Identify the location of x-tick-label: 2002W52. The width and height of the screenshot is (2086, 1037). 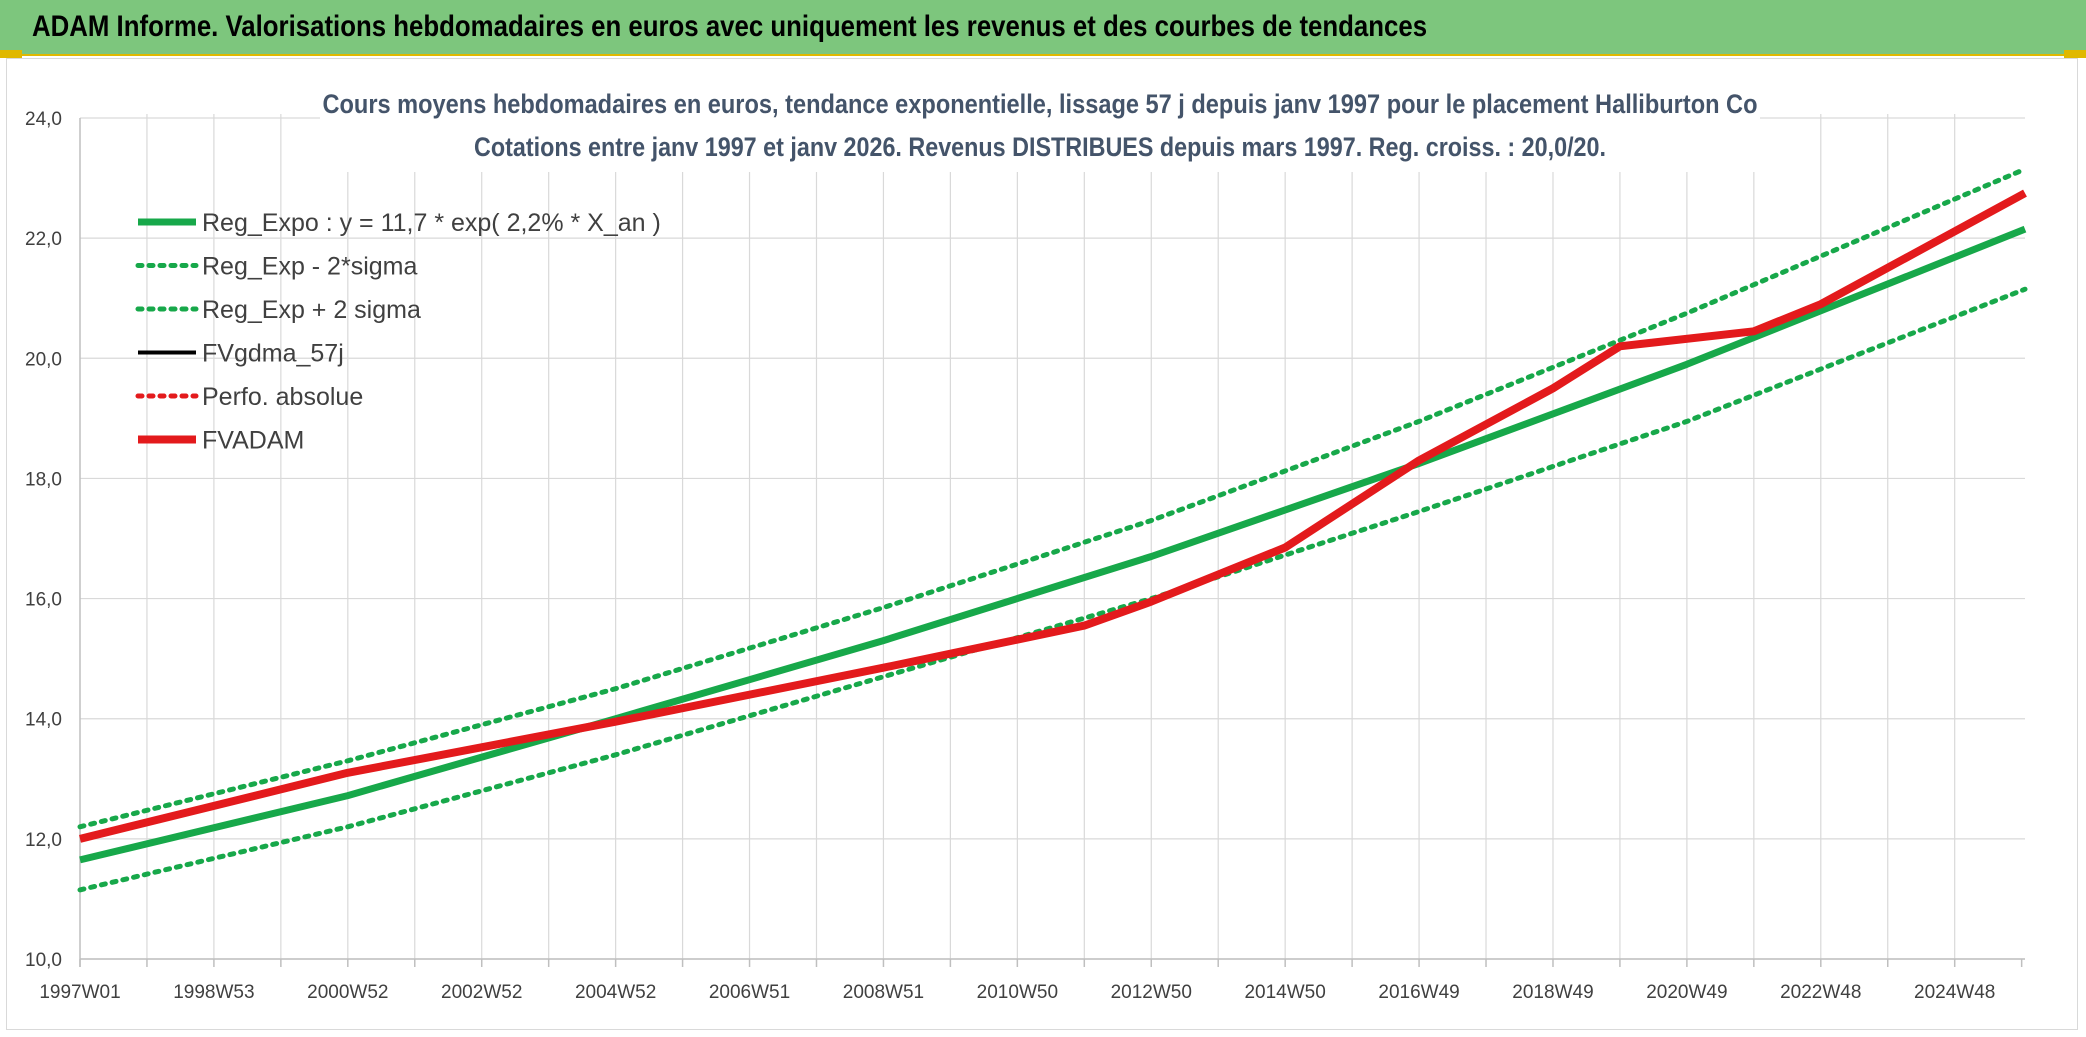
(481, 992).